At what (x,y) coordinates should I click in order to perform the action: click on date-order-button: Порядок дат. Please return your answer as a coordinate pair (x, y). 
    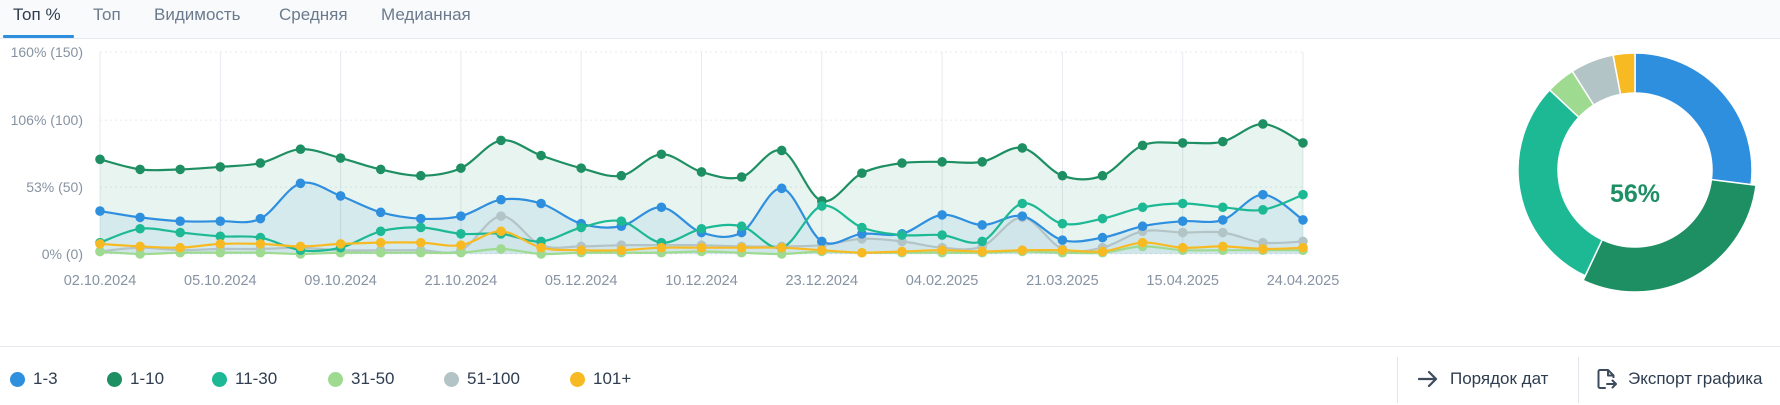
    Looking at the image, I should click on (1482, 379).